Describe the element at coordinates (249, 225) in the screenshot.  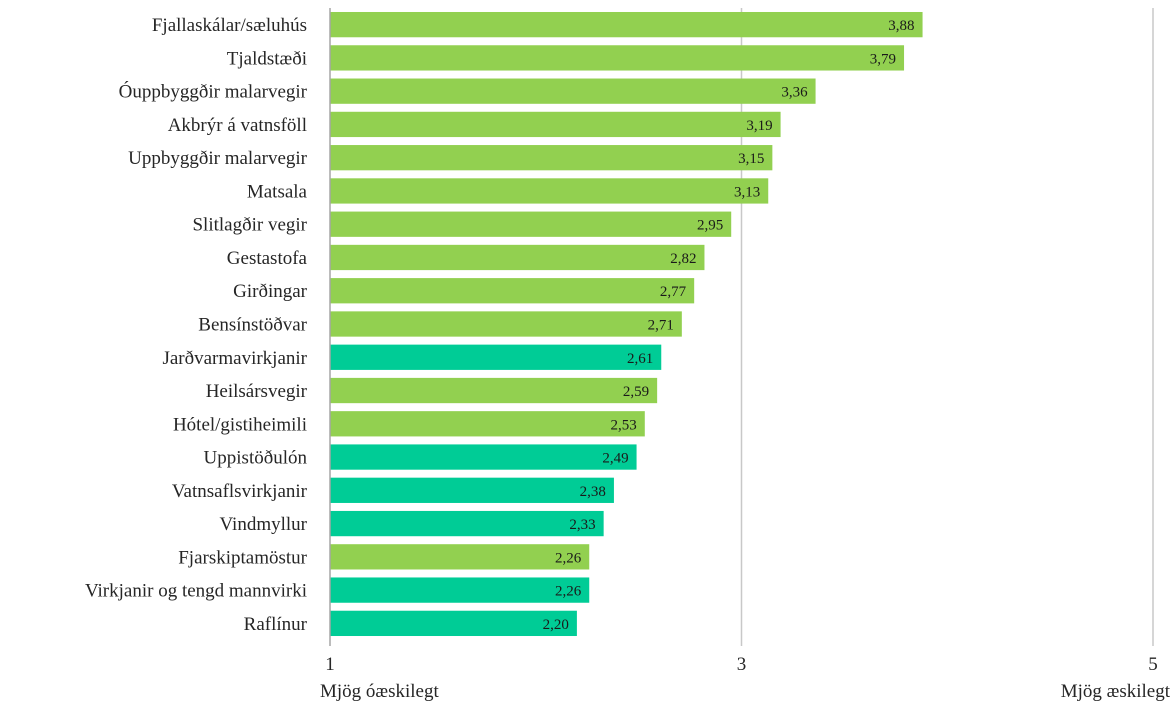
I see `category-label: Slitlagðir vegir` at that location.